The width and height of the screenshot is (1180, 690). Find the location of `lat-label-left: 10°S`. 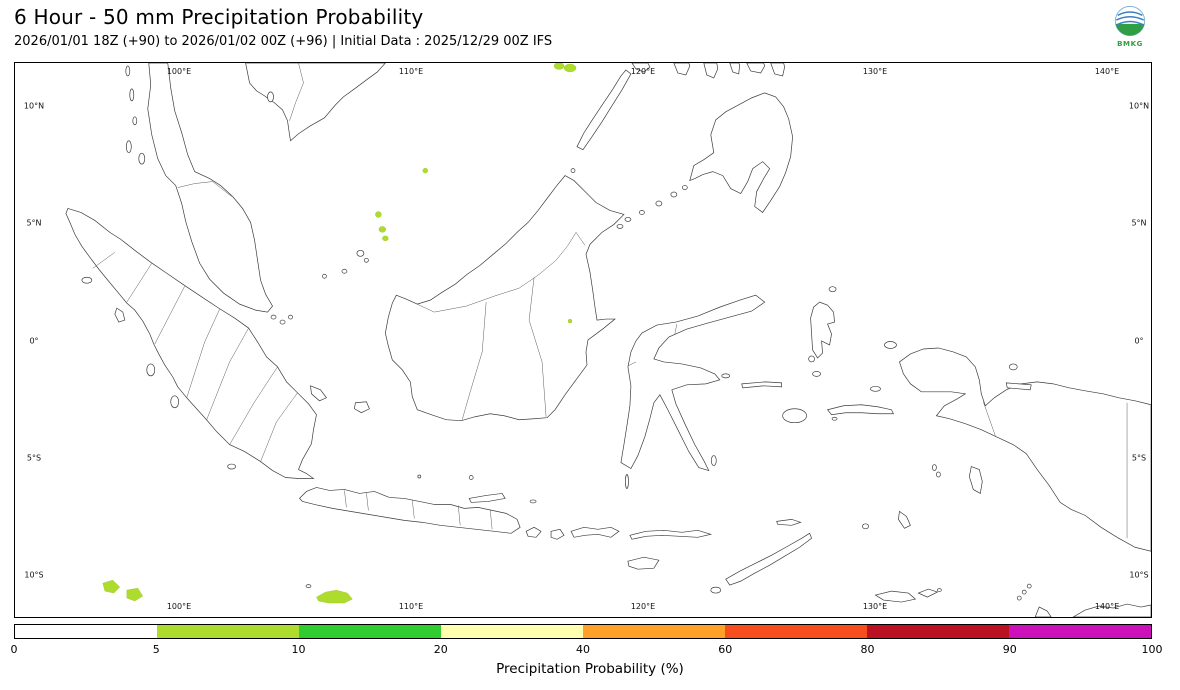

lat-label-left: 10°S is located at coordinates (34, 575).